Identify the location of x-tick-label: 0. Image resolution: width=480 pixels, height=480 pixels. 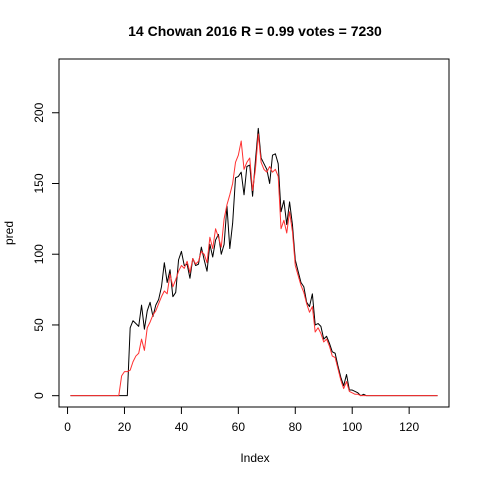
(67, 427).